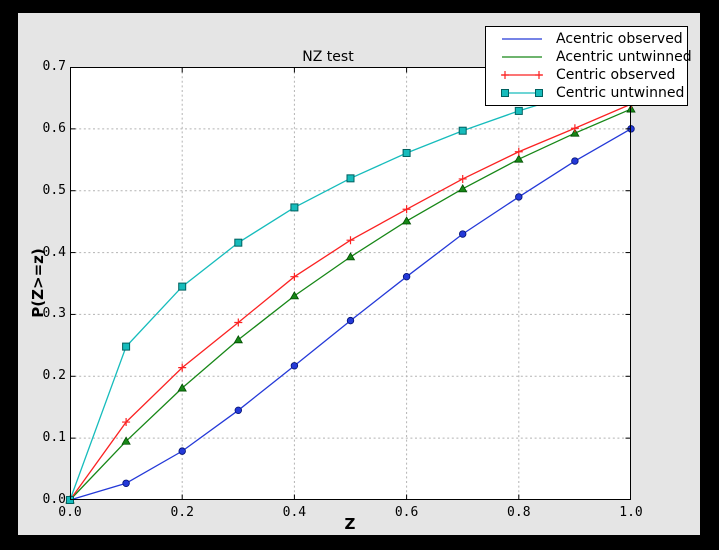  Describe the element at coordinates (522, 93) in the screenshot. I see `legend-sample-square-line-icon` at that location.